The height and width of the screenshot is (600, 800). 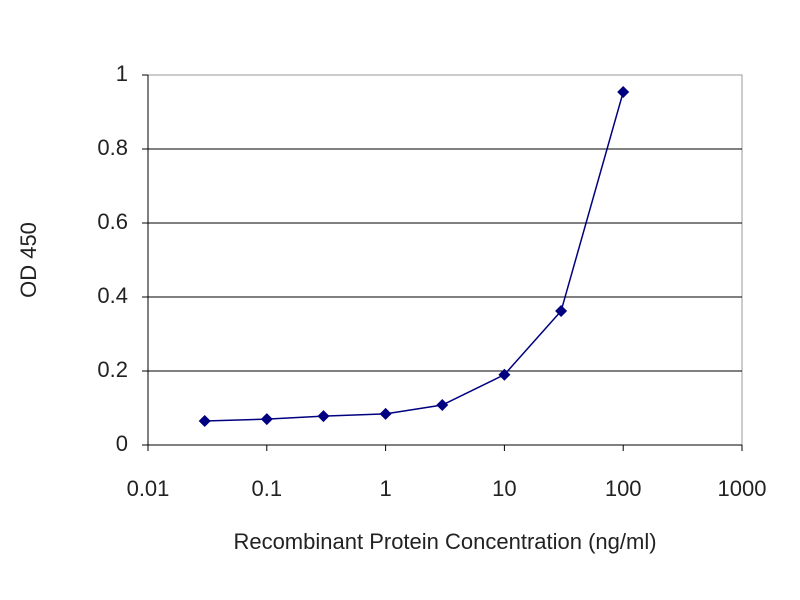 I want to click on y-tick-label: 0.4, so click(x=112, y=295).